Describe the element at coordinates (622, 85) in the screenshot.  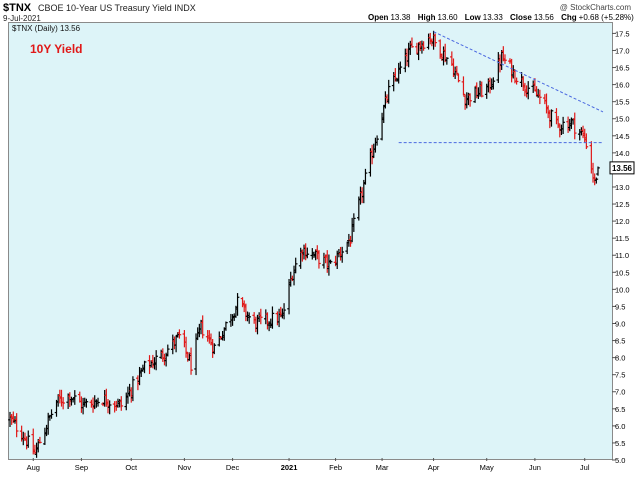
I see `y-tick-label: 16.0` at that location.